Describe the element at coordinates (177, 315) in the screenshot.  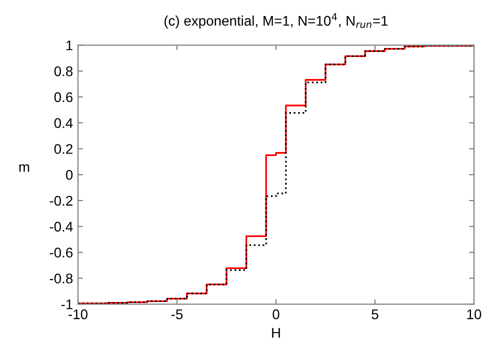
I see `x-tick-label: -5` at that location.